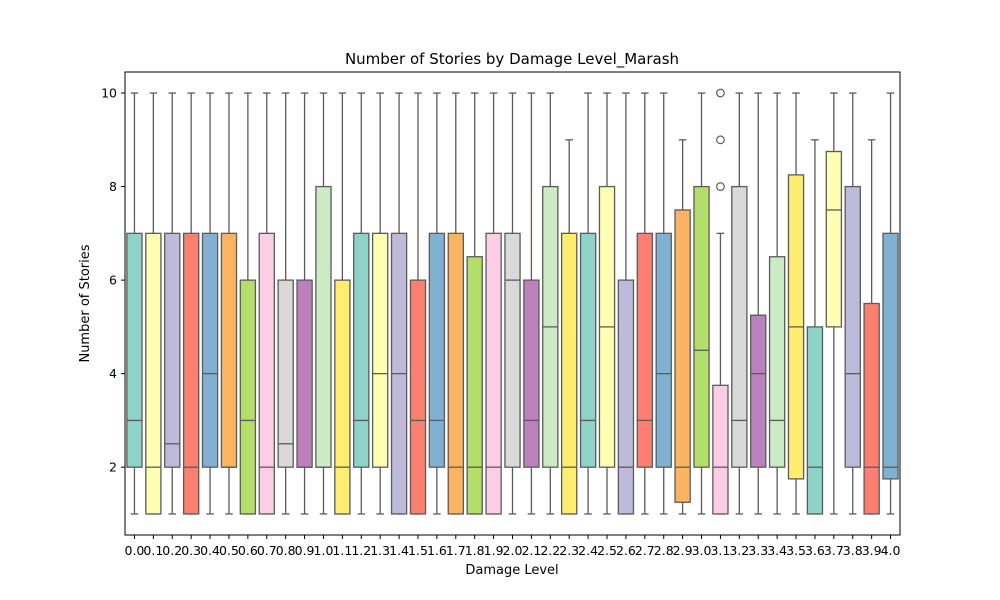 This screenshot has height=600, width=1000. Describe the element at coordinates (891, 550) in the screenshot. I see `x-tick-label: 4.0` at that location.